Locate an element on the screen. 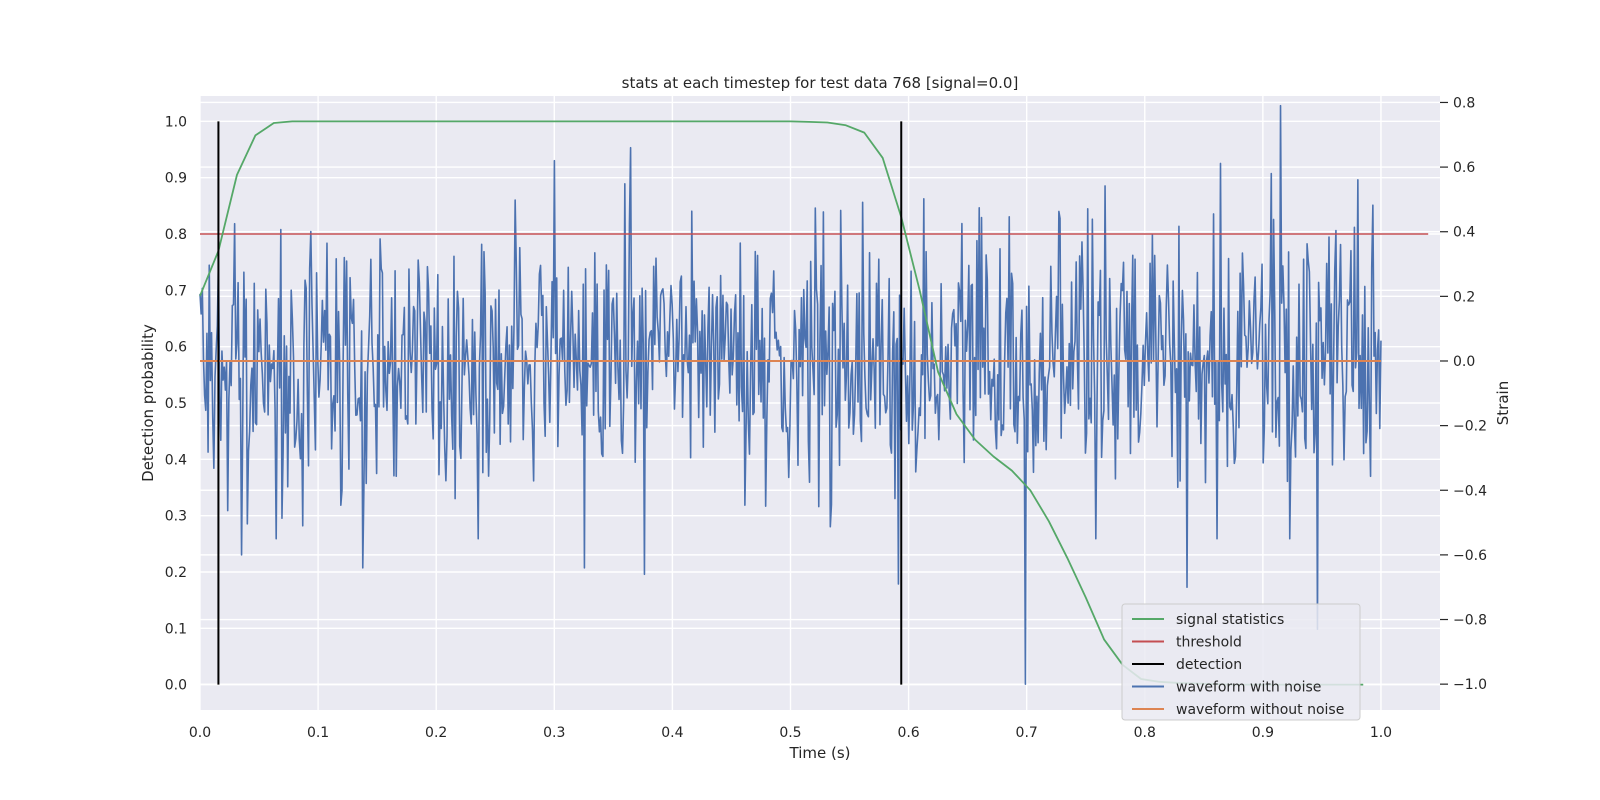 The width and height of the screenshot is (1600, 800). left-y-tick-label: 0.0 is located at coordinates (176, 686).